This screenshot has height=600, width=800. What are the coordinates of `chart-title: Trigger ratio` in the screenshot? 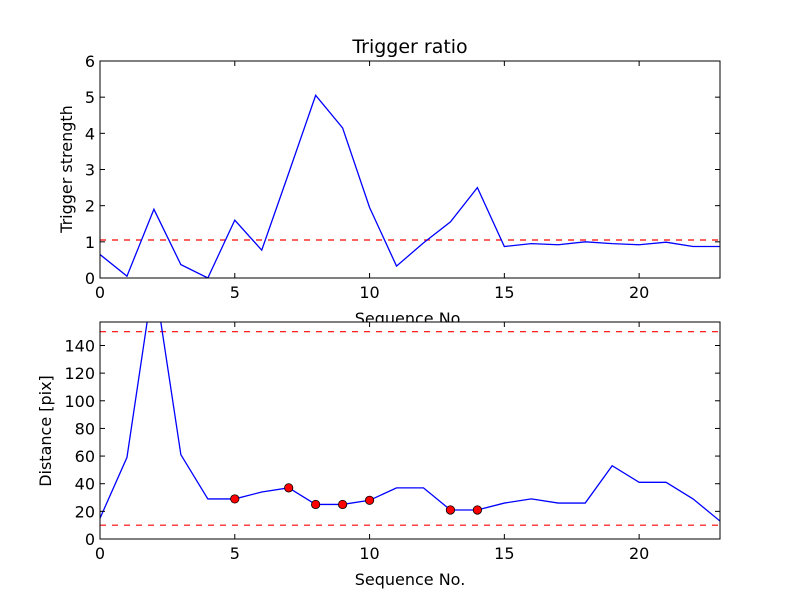 It's located at (409, 47).